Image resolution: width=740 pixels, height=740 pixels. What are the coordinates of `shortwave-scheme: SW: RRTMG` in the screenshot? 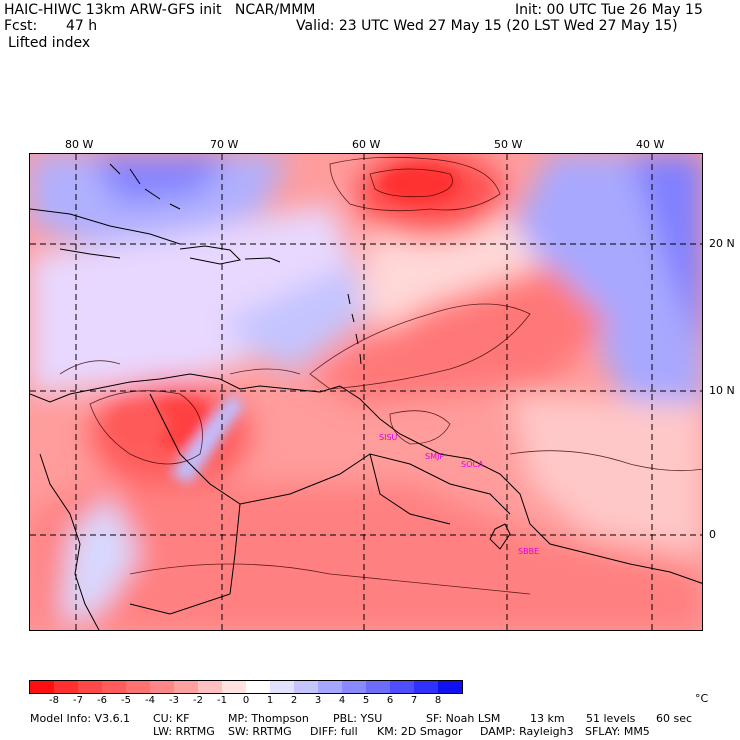 It's located at (260, 731).